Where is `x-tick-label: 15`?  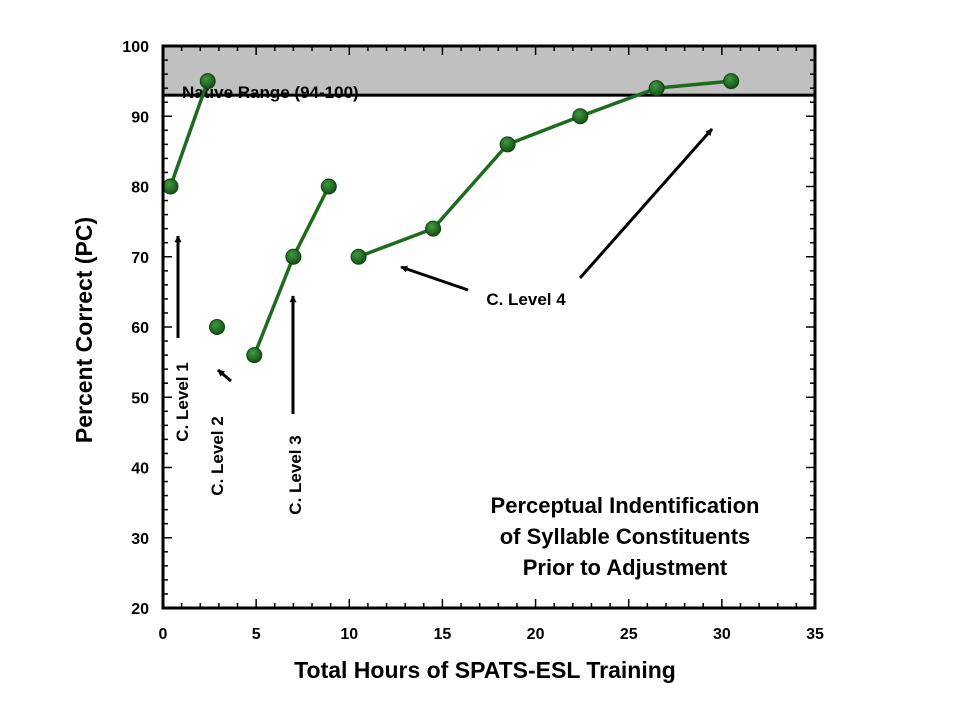 x-tick-label: 15 is located at coordinates (443, 634).